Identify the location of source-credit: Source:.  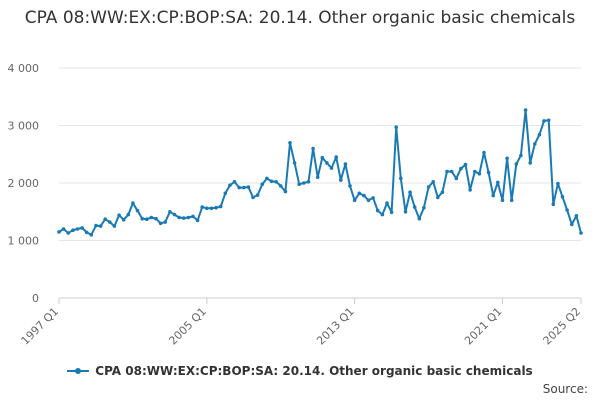
(565, 389).